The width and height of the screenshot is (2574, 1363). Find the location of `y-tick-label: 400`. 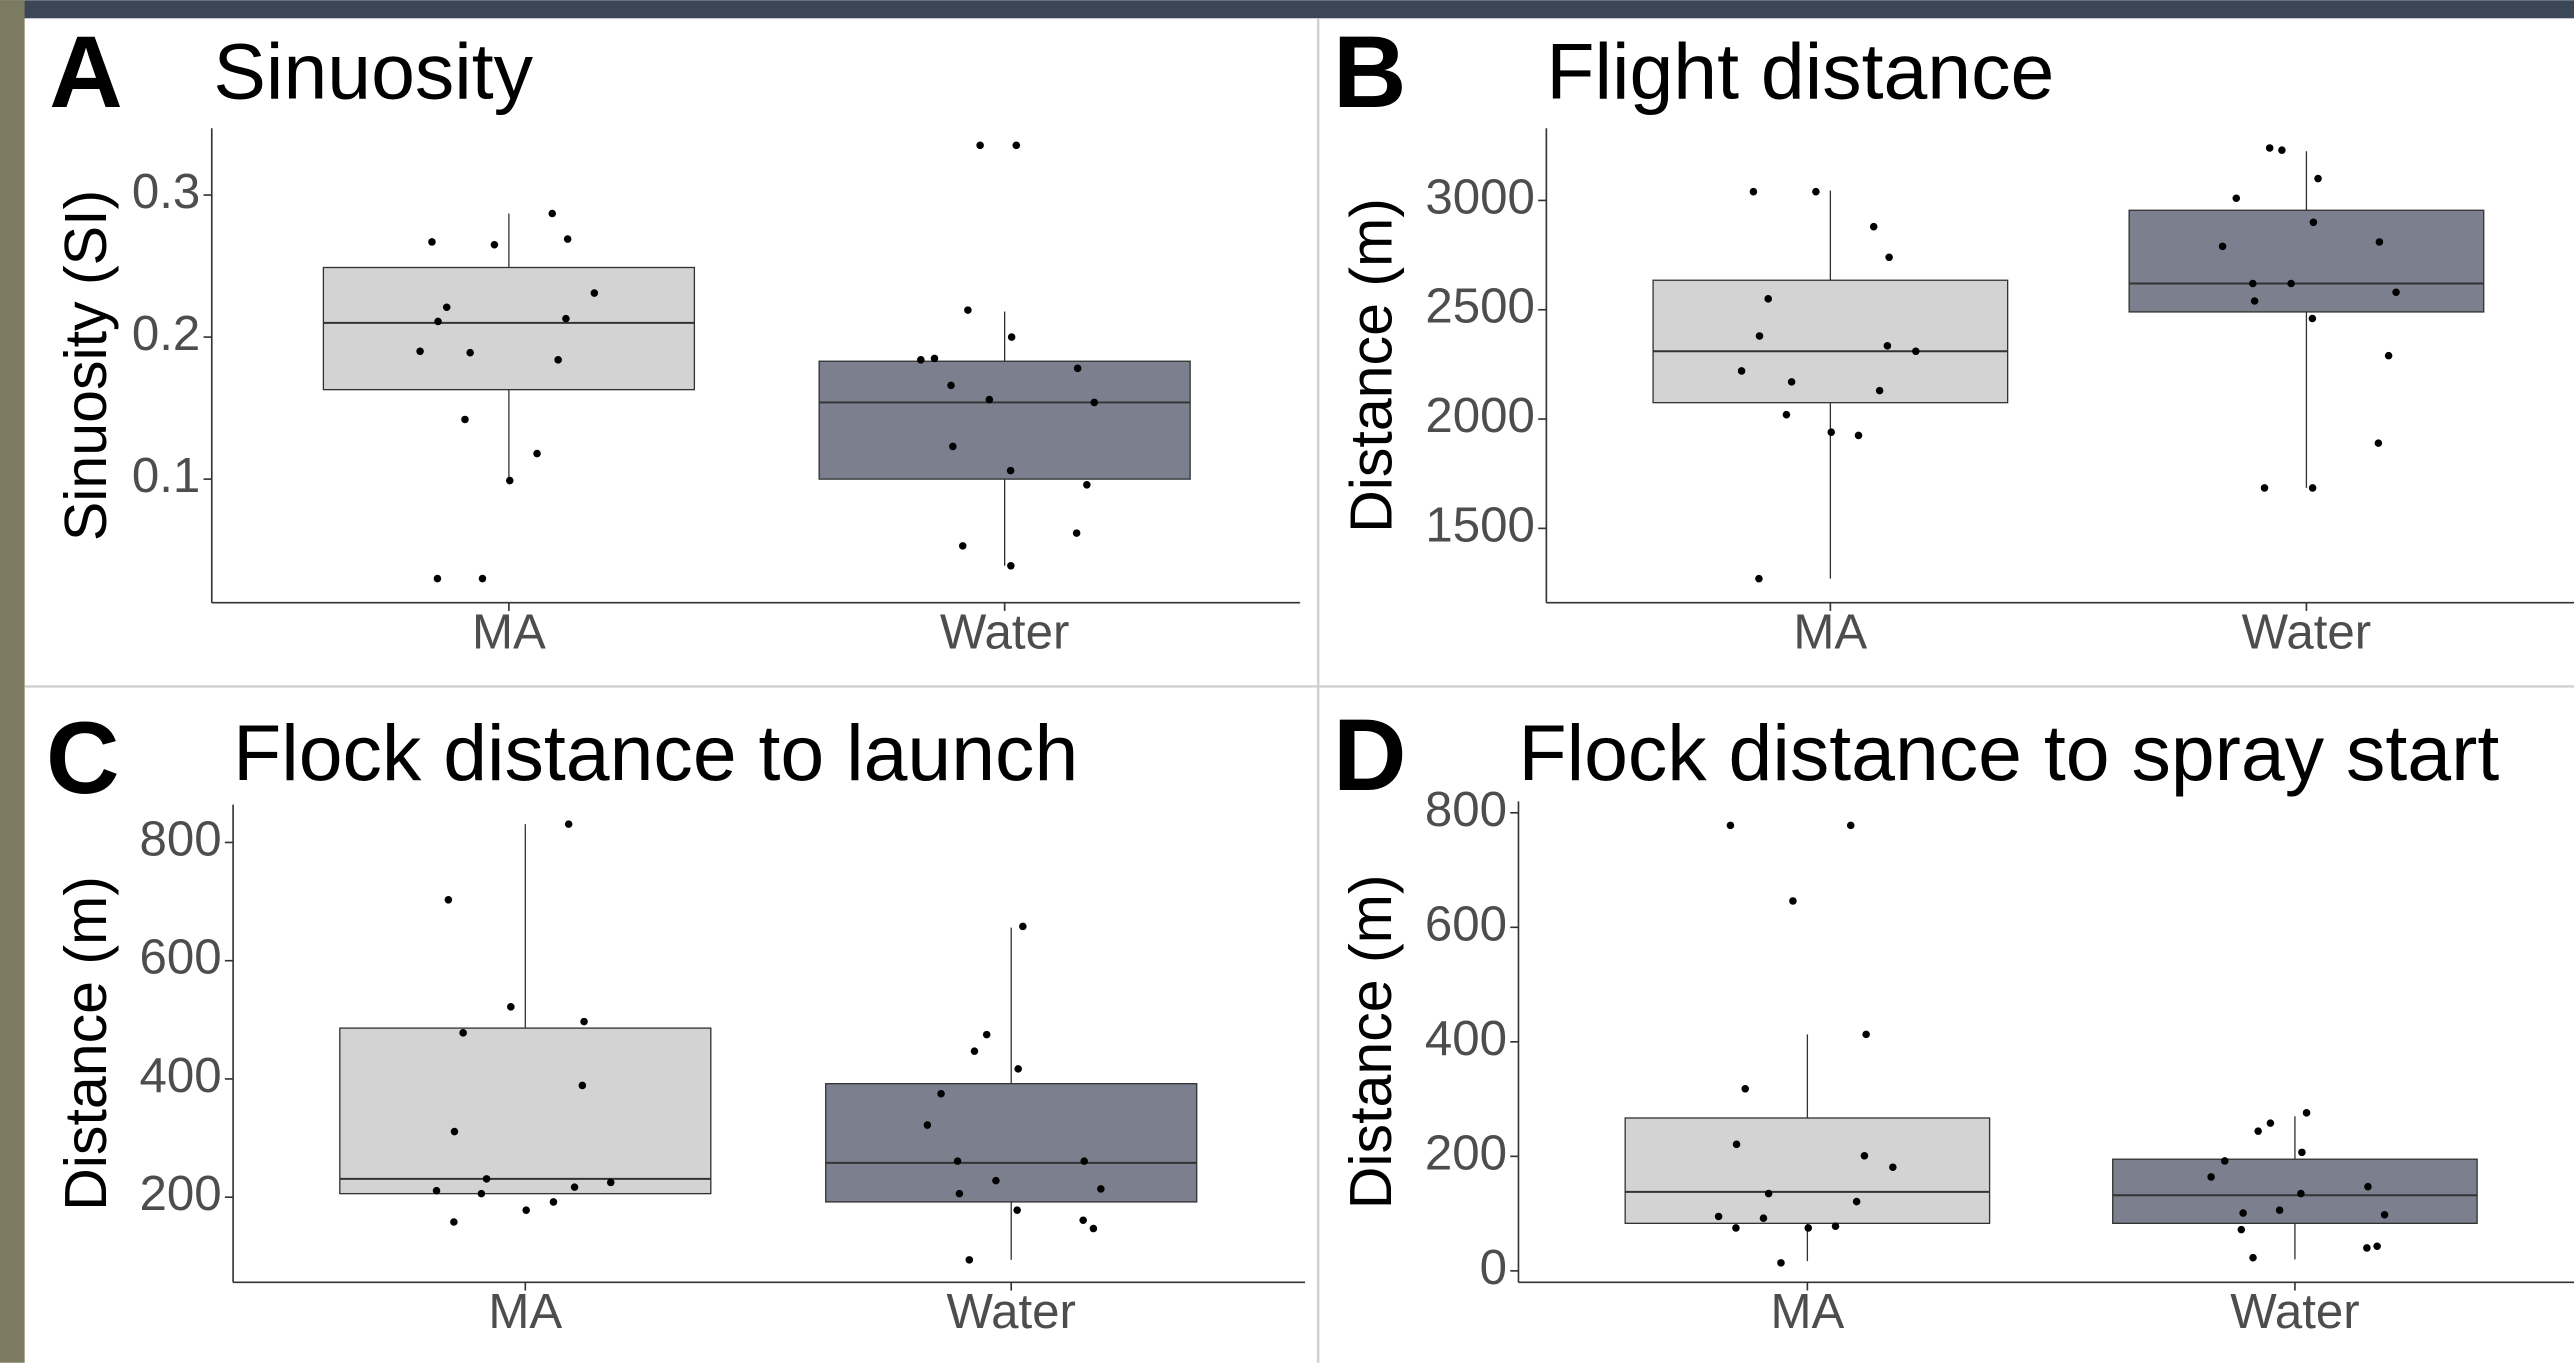

y-tick-label: 400 is located at coordinates (180, 1075).